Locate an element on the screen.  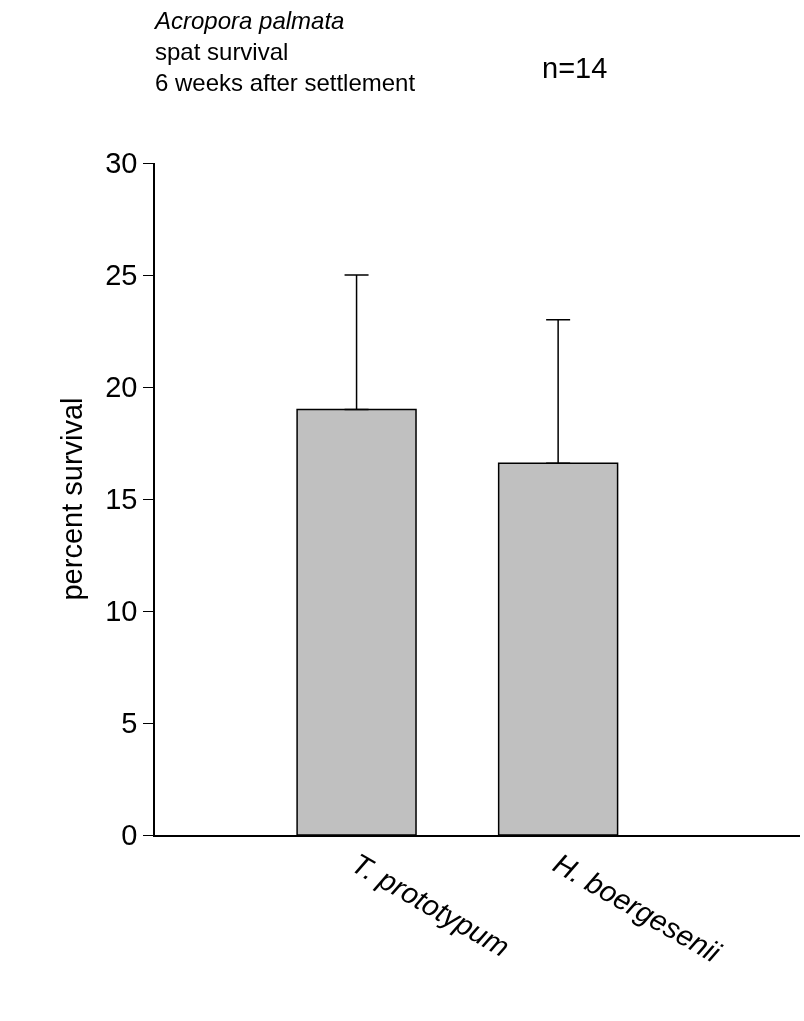
text: n=14 is located at coordinates (575, 68).